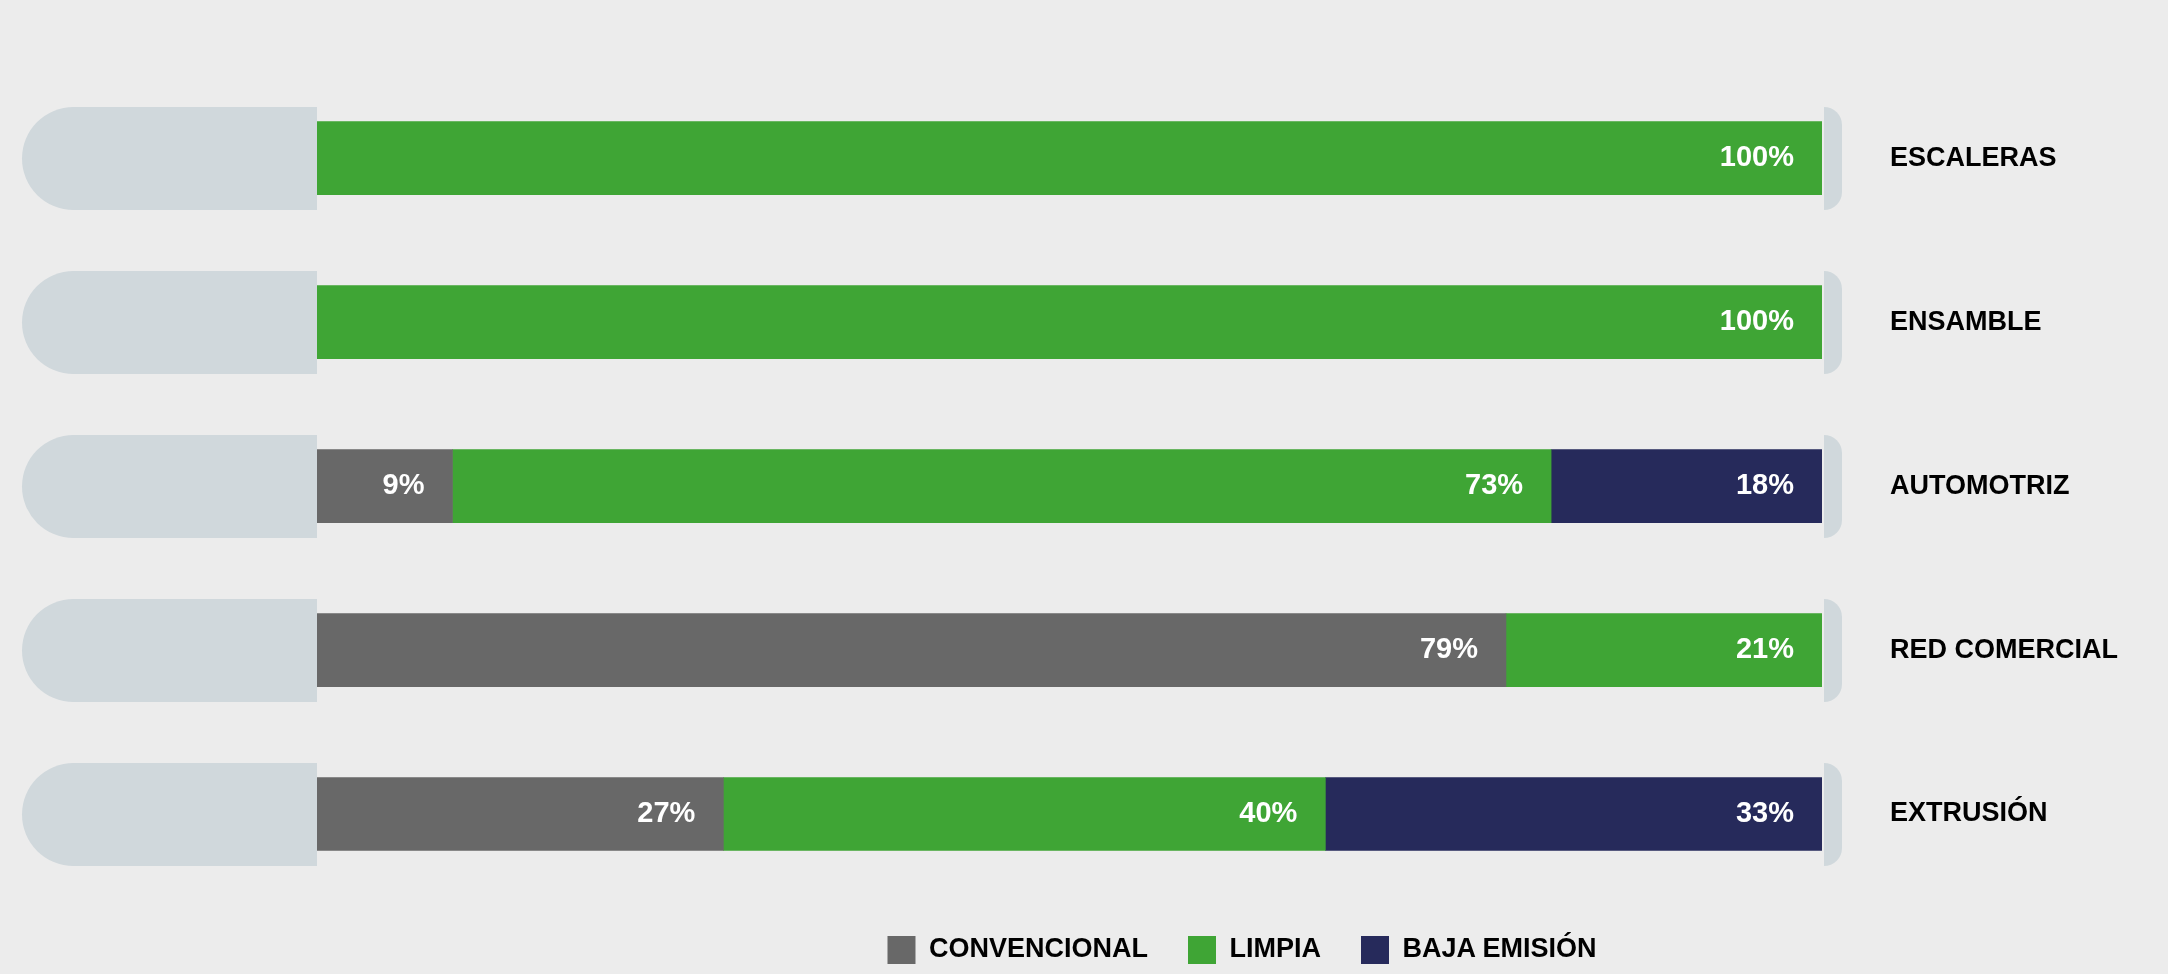 This screenshot has height=974, width=2168. Describe the element at coordinates (1765, 812) in the screenshot. I see `data-label: 33%` at that location.